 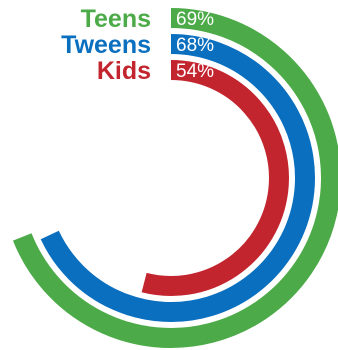 I want to click on value-label-tweens: 68%, so click(x=195, y=45).